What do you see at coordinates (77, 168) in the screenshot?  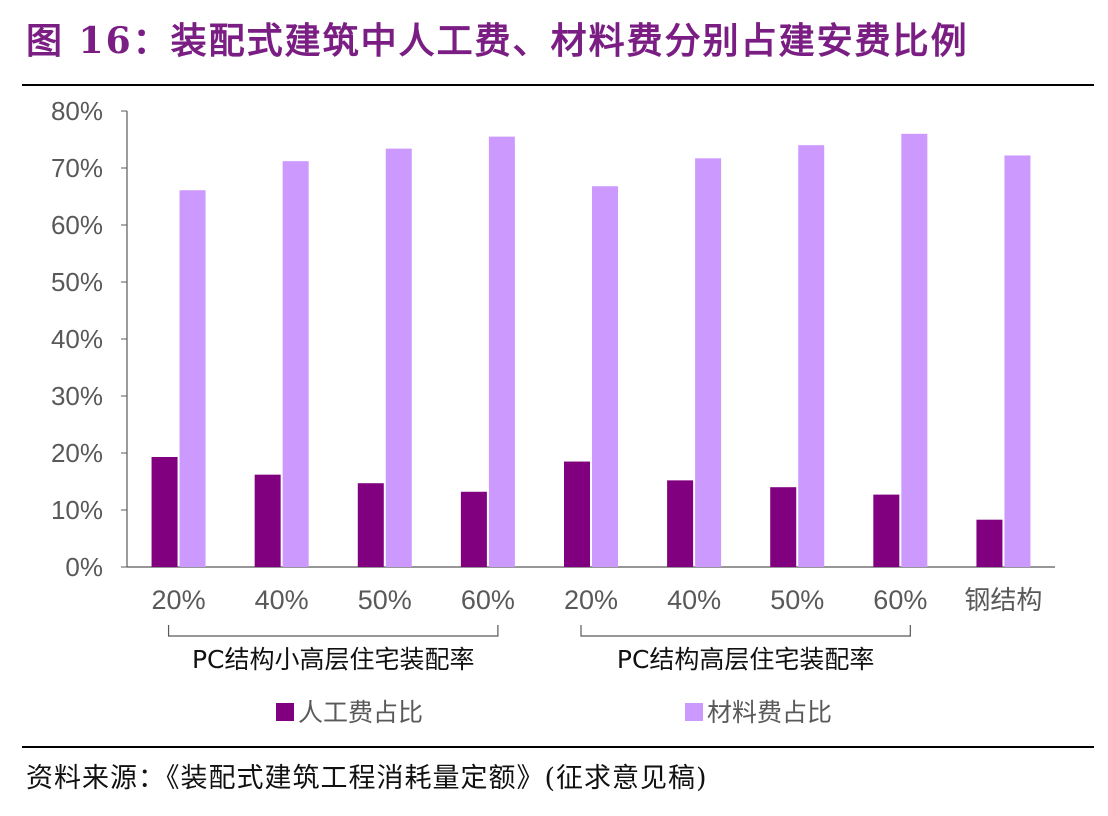 I see `y-tick-label: 70%` at bounding box center [77, 168].